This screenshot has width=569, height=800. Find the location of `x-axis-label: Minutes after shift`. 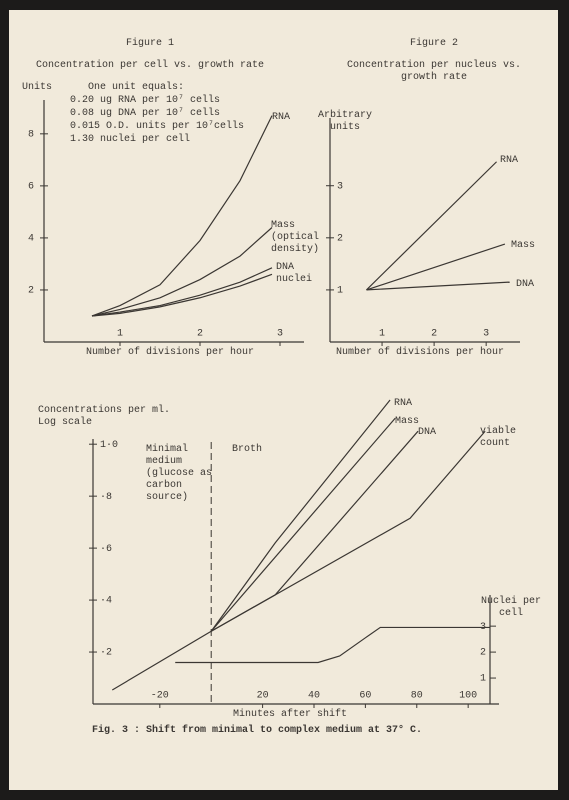

x-axis-label: Minutes after shift is located at coordinates (290, 714).